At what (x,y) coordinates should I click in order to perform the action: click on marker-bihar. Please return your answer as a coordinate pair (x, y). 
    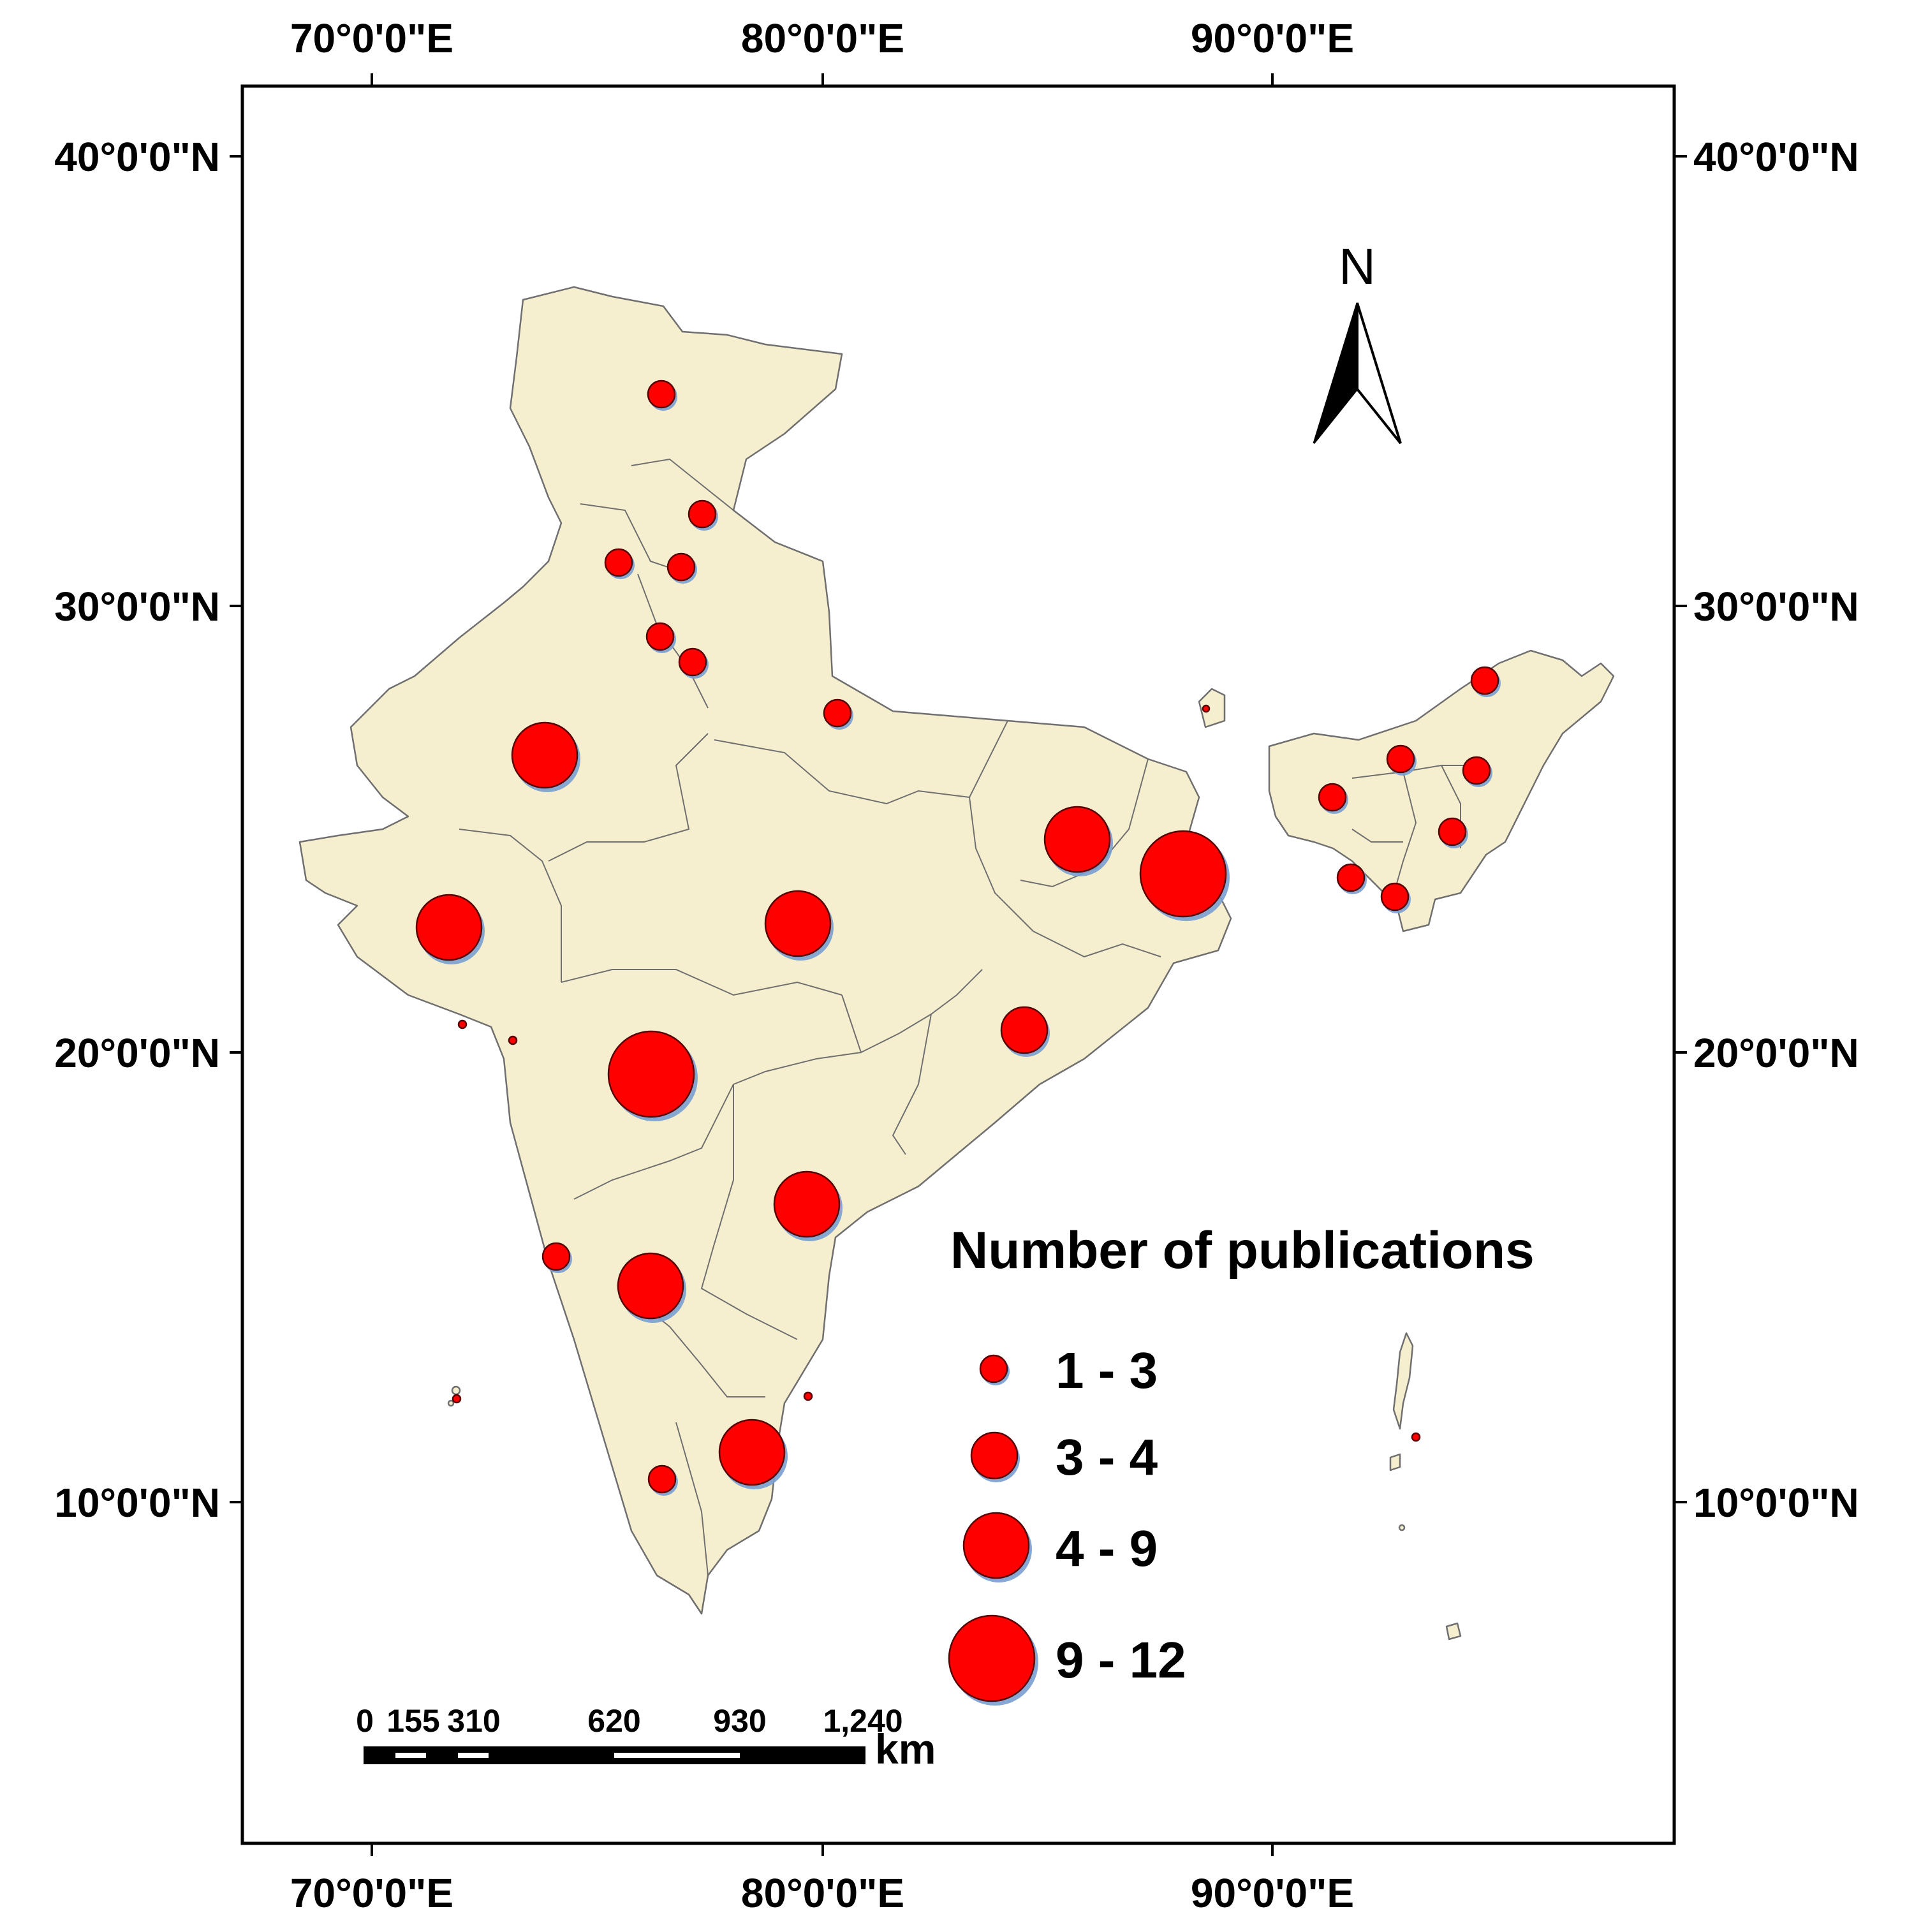
    Looking at the image, I should click on (1078, 841).